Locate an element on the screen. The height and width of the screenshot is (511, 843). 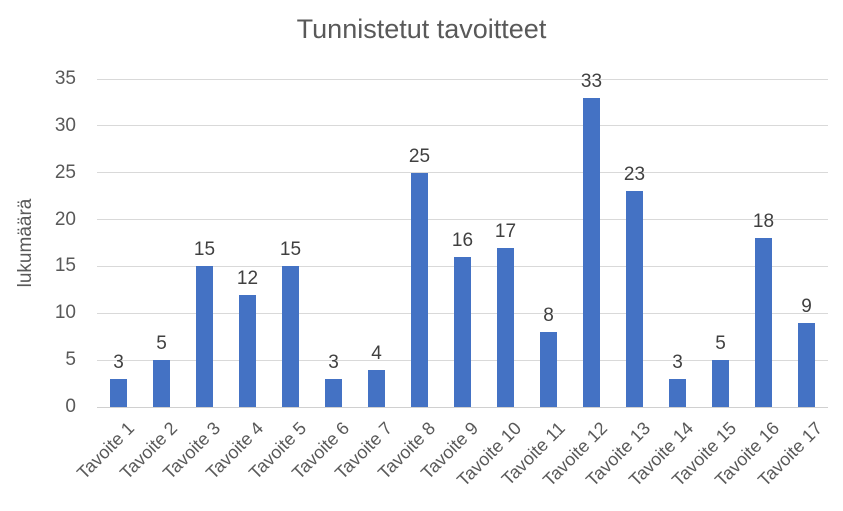
y-tick-label: 5 is located at coordinates (70, 360).